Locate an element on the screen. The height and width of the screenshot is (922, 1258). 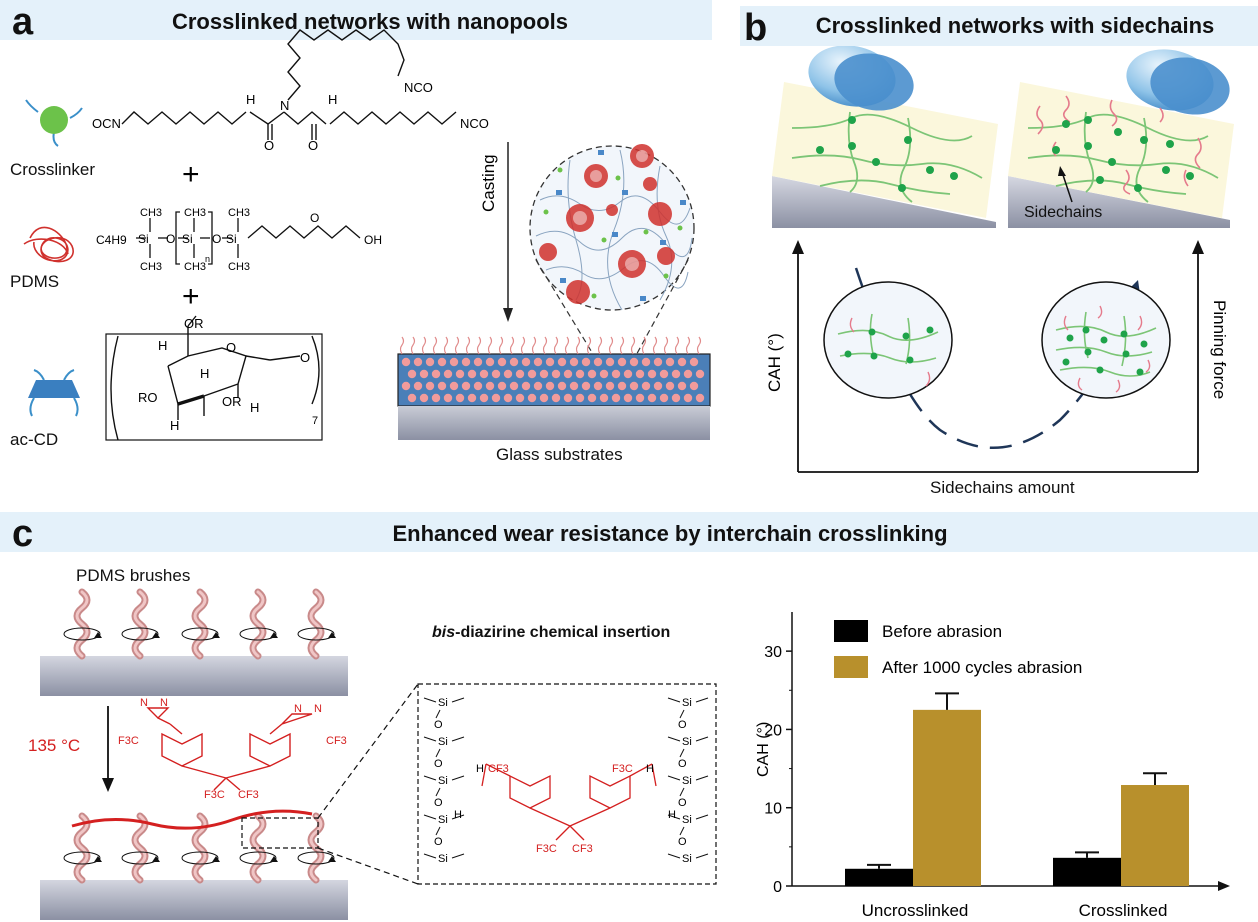
diazirine-n-4: N is located at coordinates (318, 709).